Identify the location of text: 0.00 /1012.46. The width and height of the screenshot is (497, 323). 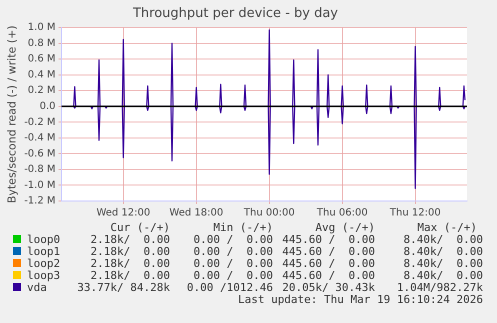
(229, 287).